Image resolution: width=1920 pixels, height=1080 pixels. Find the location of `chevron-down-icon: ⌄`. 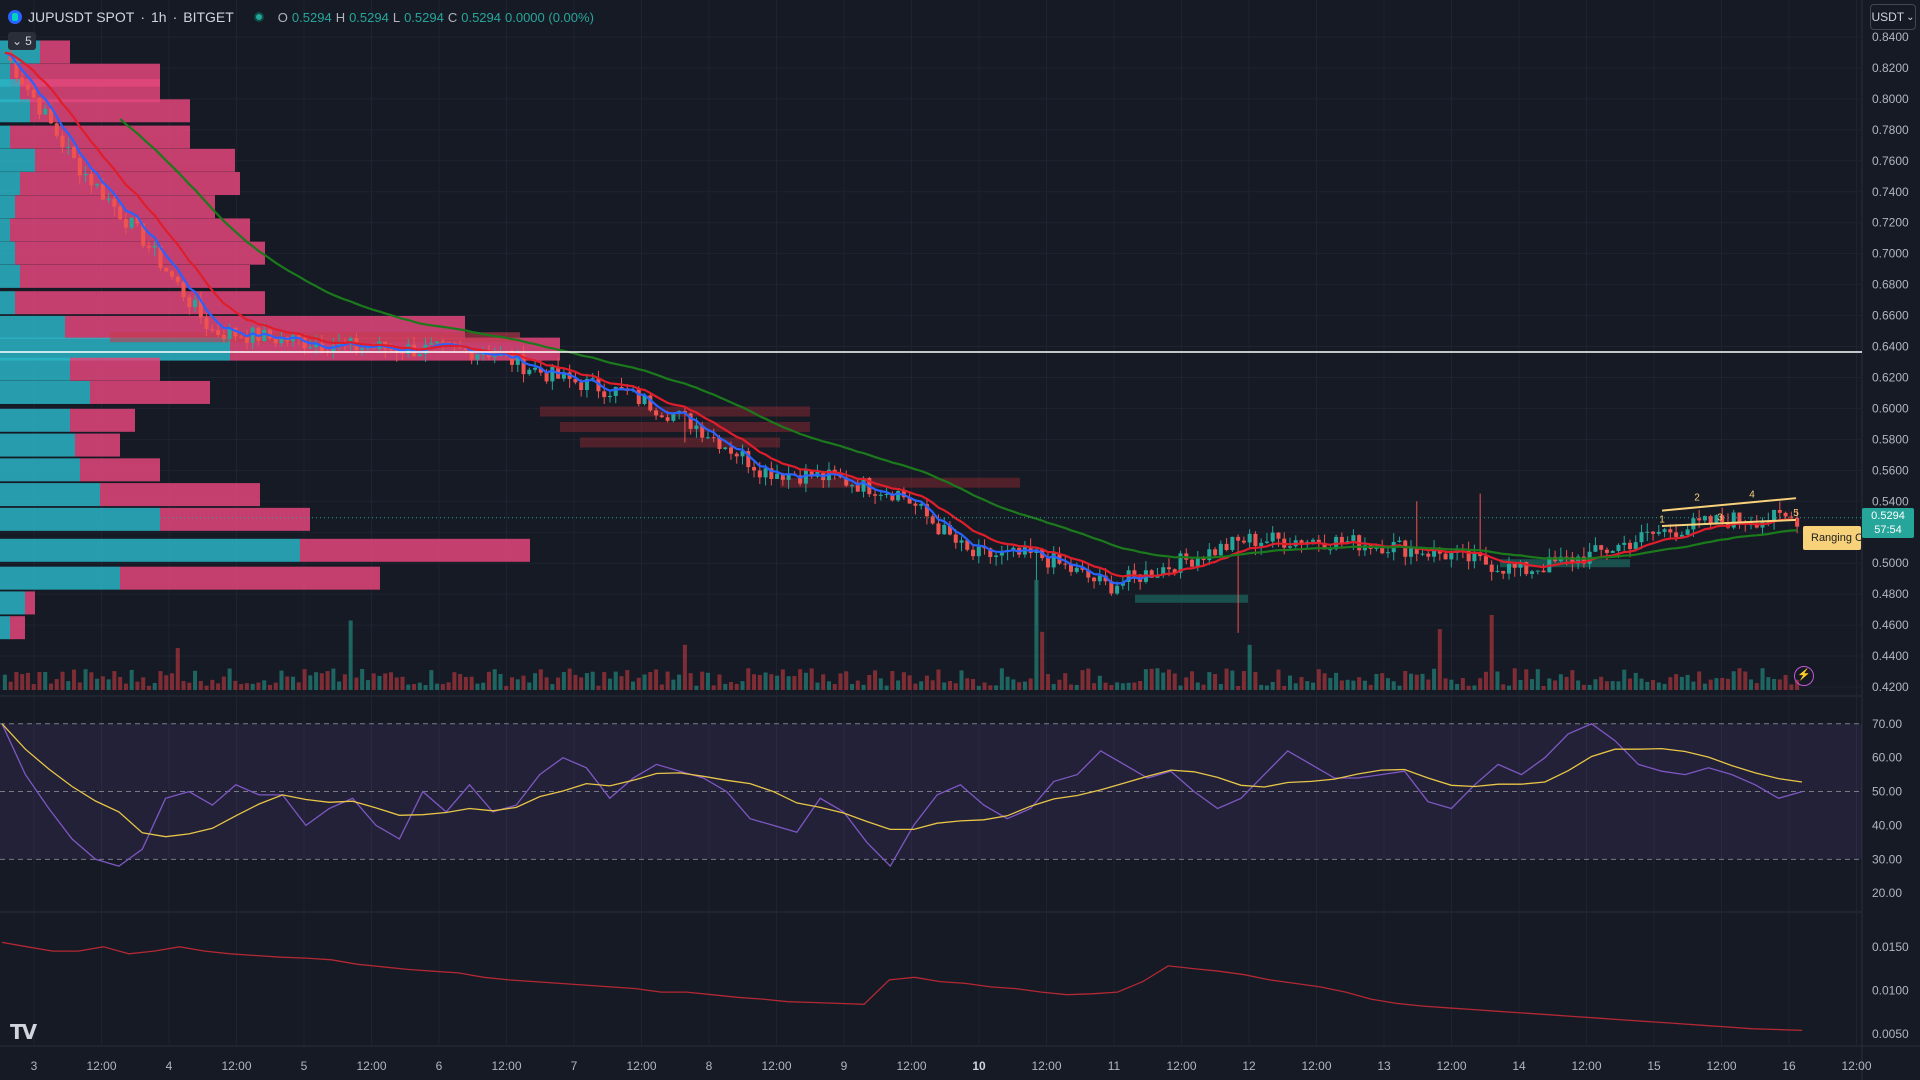

chevron-down-icon: ⌄ is located at coordinates (17, 41).